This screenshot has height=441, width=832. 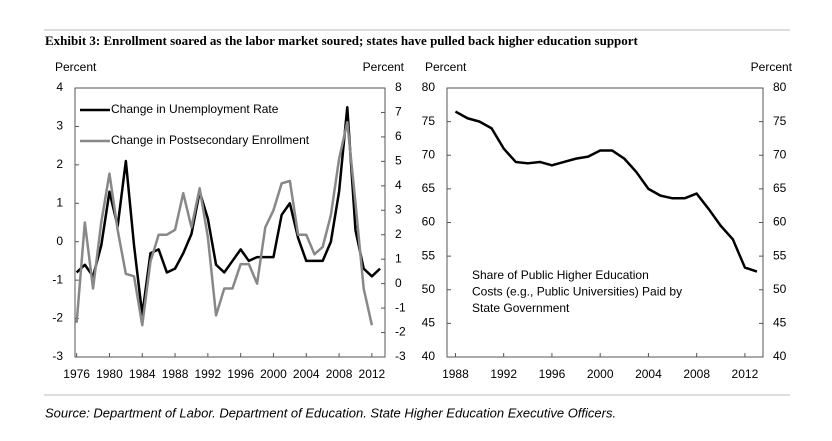 I want to click on y2-tick-label: -2, so click(x=400, y=332).